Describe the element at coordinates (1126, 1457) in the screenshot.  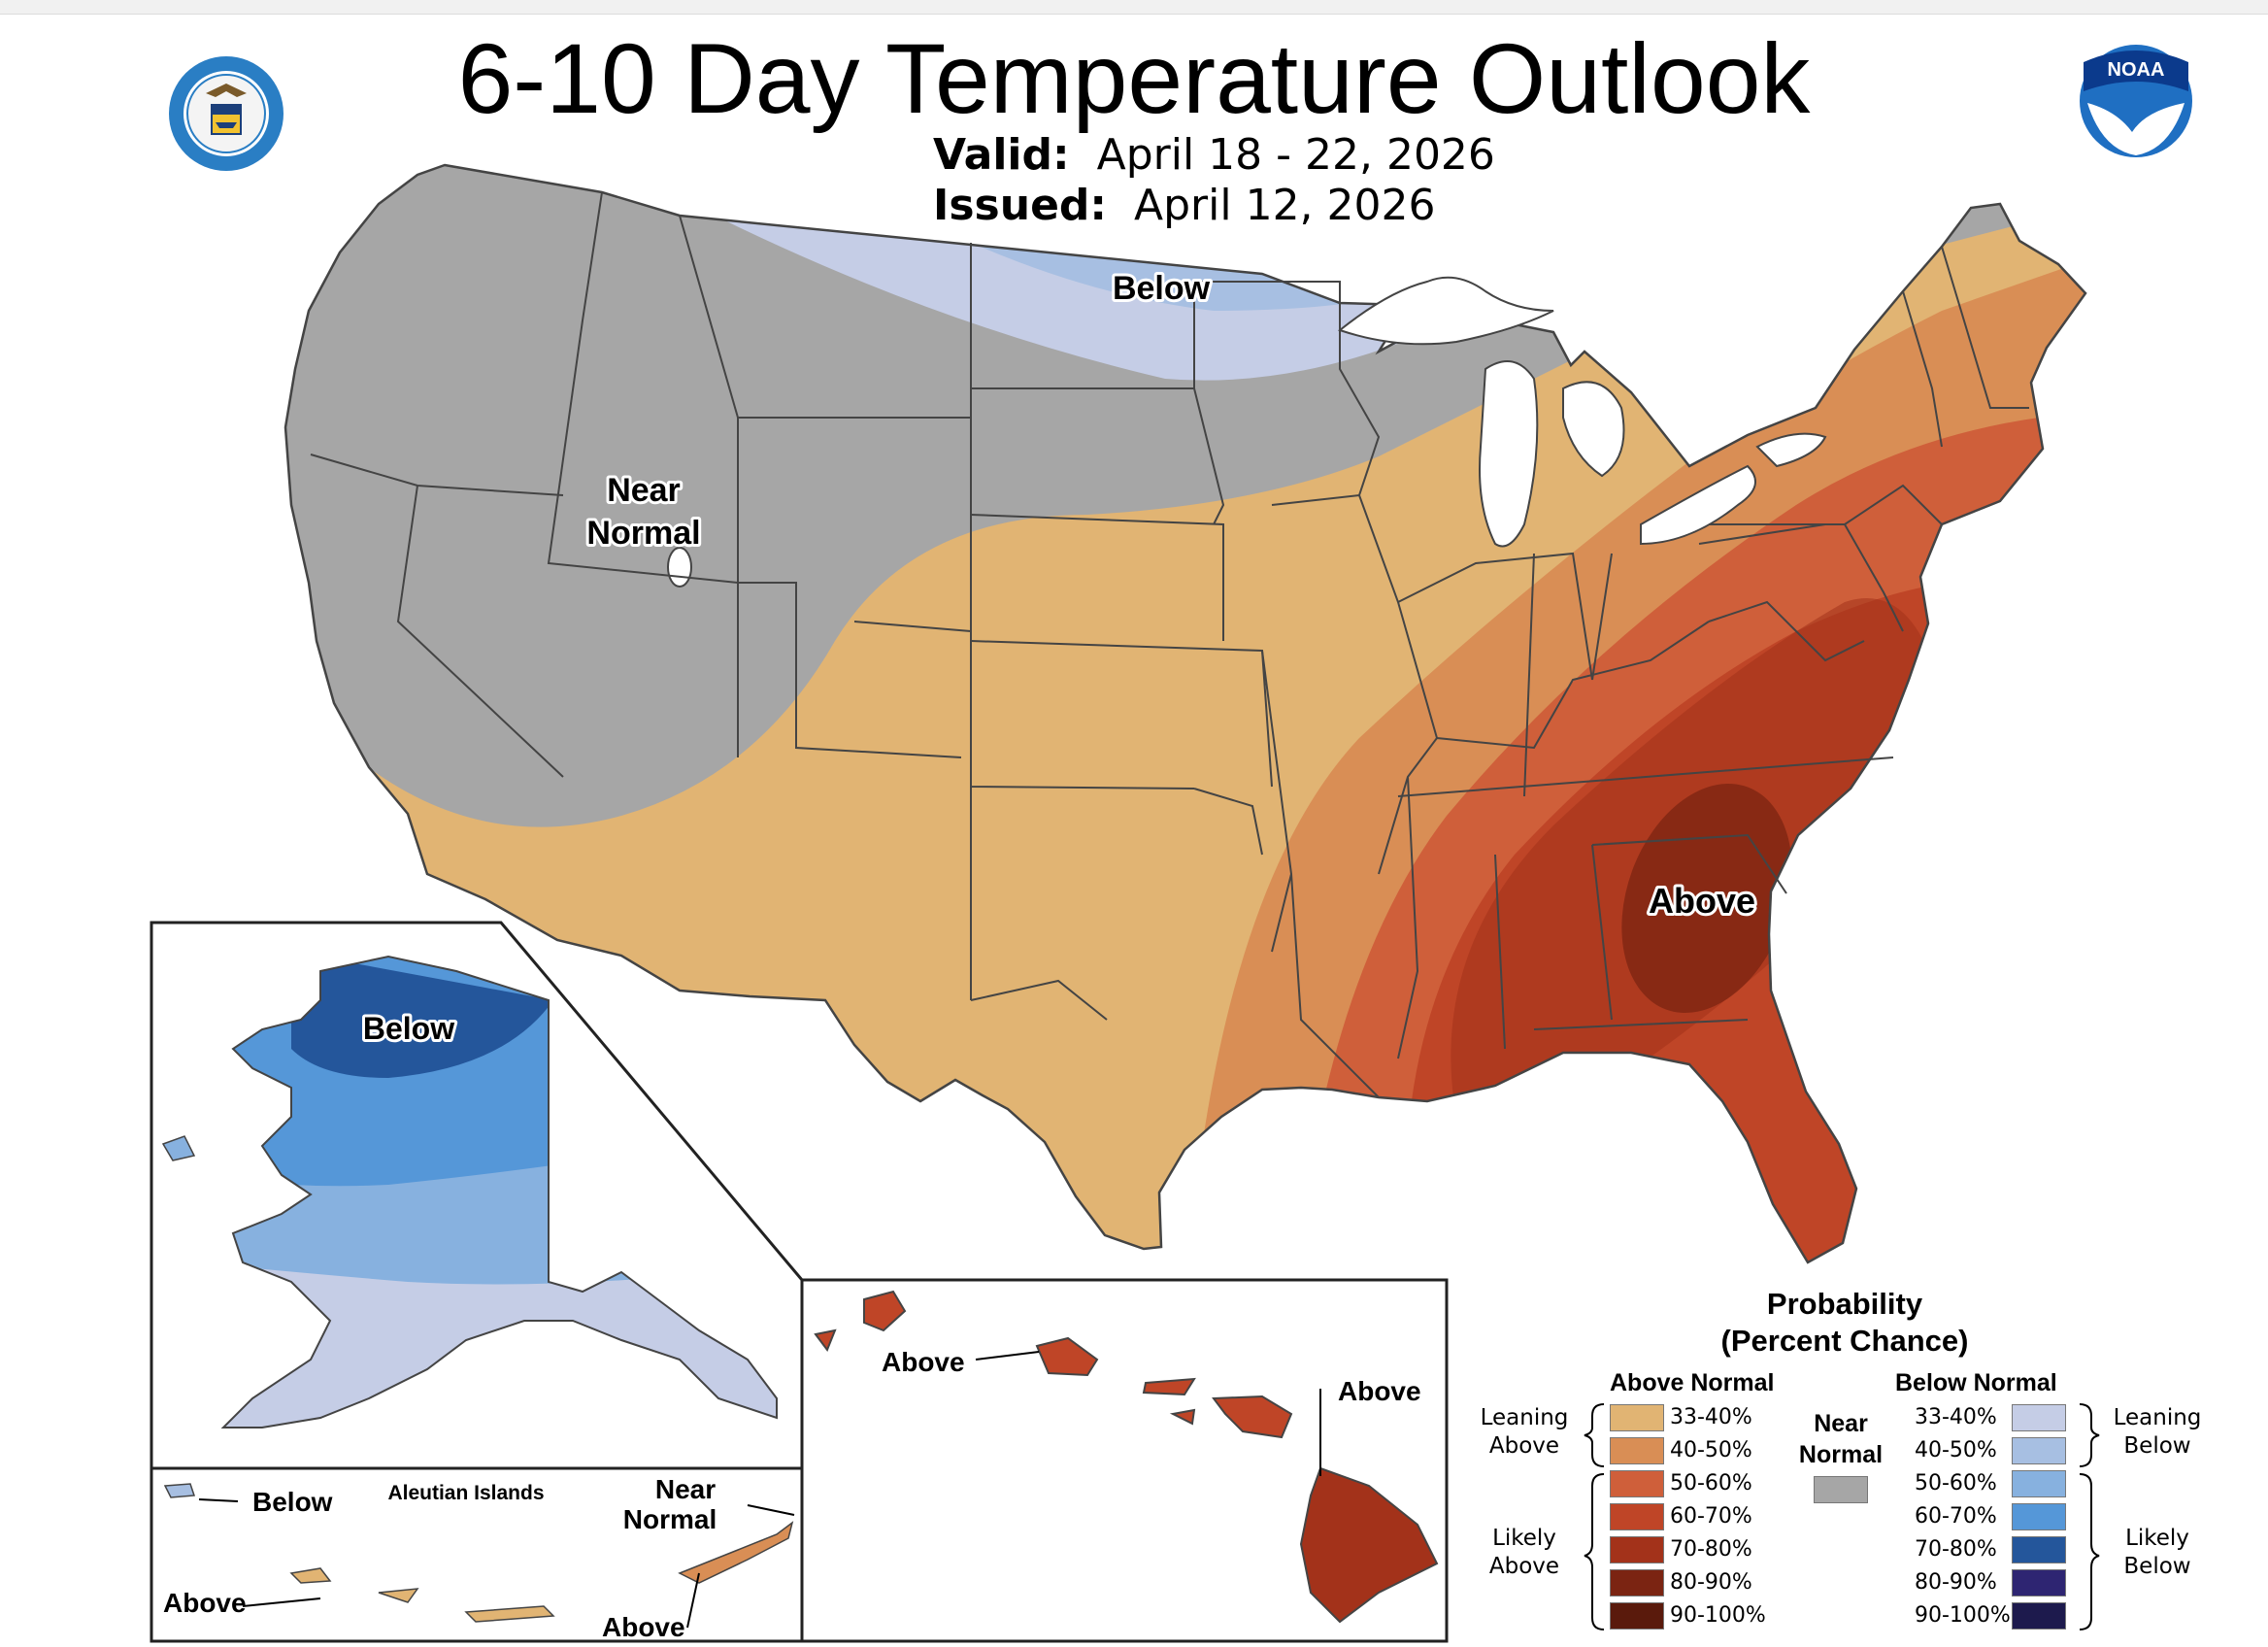
I see `hawaii-inset: Above Above` at that location.